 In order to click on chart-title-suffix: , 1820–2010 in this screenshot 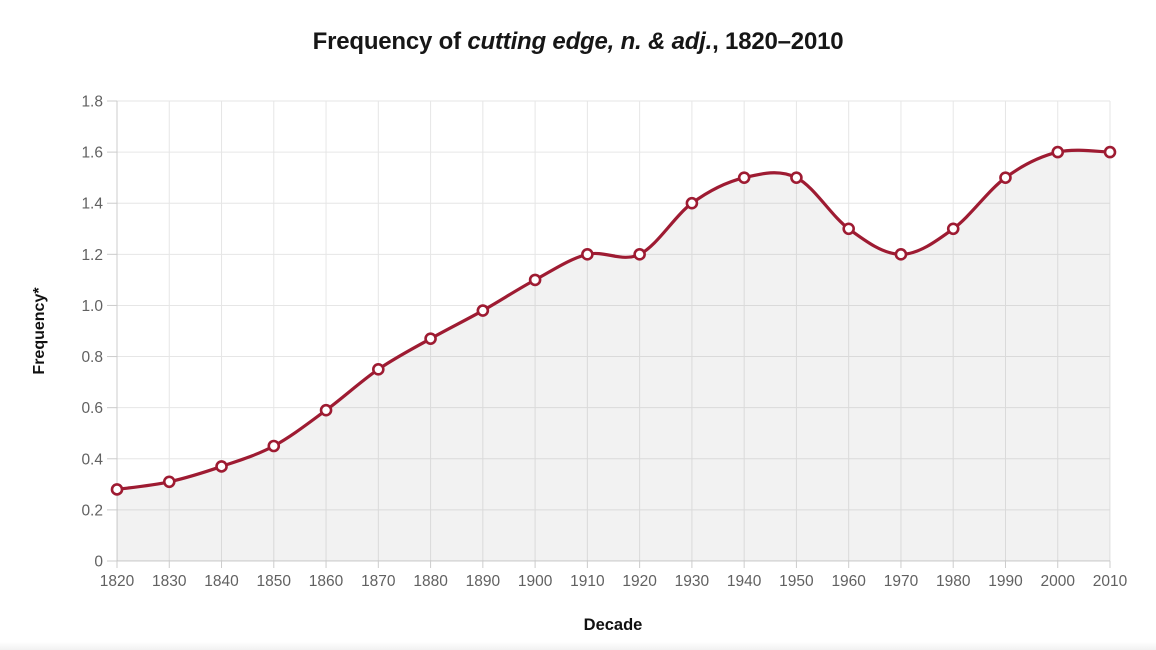, I will do `click(778, 41)`.